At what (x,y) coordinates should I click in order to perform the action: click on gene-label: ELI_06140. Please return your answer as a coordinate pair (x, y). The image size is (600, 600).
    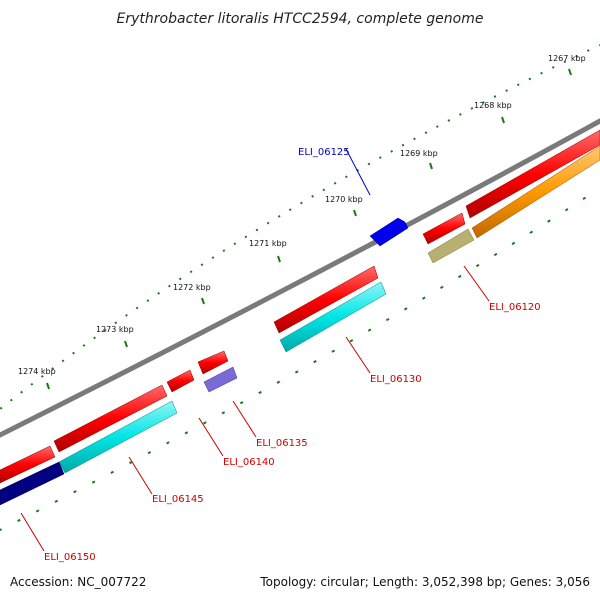
    Looking at the image, I should click on (249, 462).